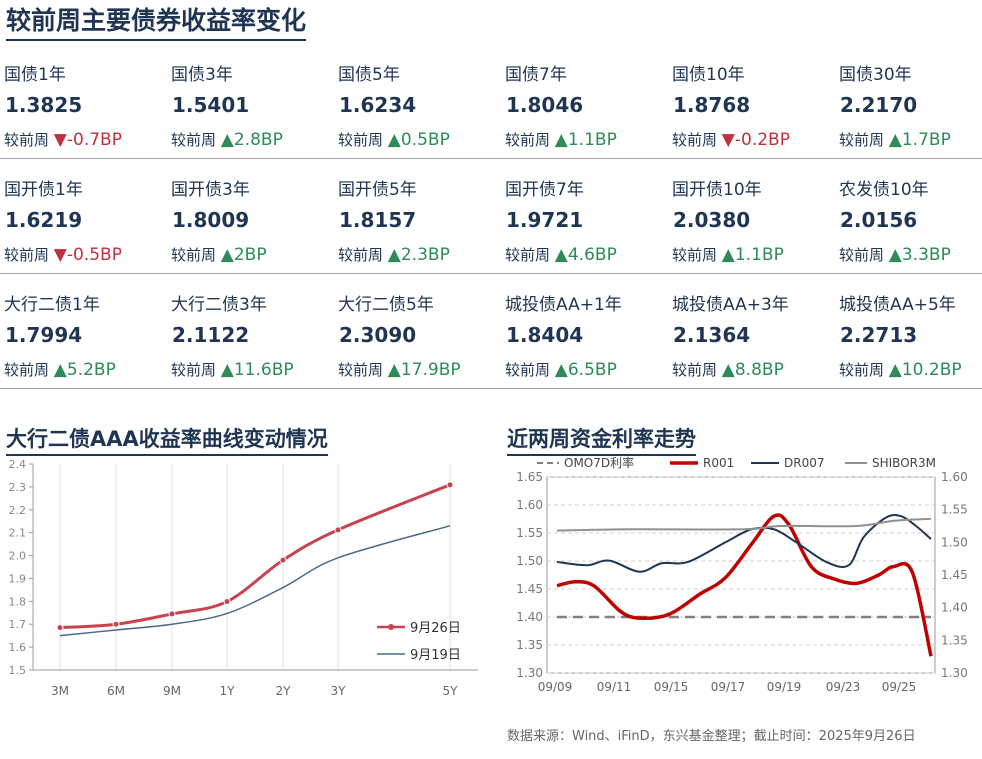 The width and height of the screenshot is (982, 759). I want to click on y-tick-label: 1.9, so click(18, 578).